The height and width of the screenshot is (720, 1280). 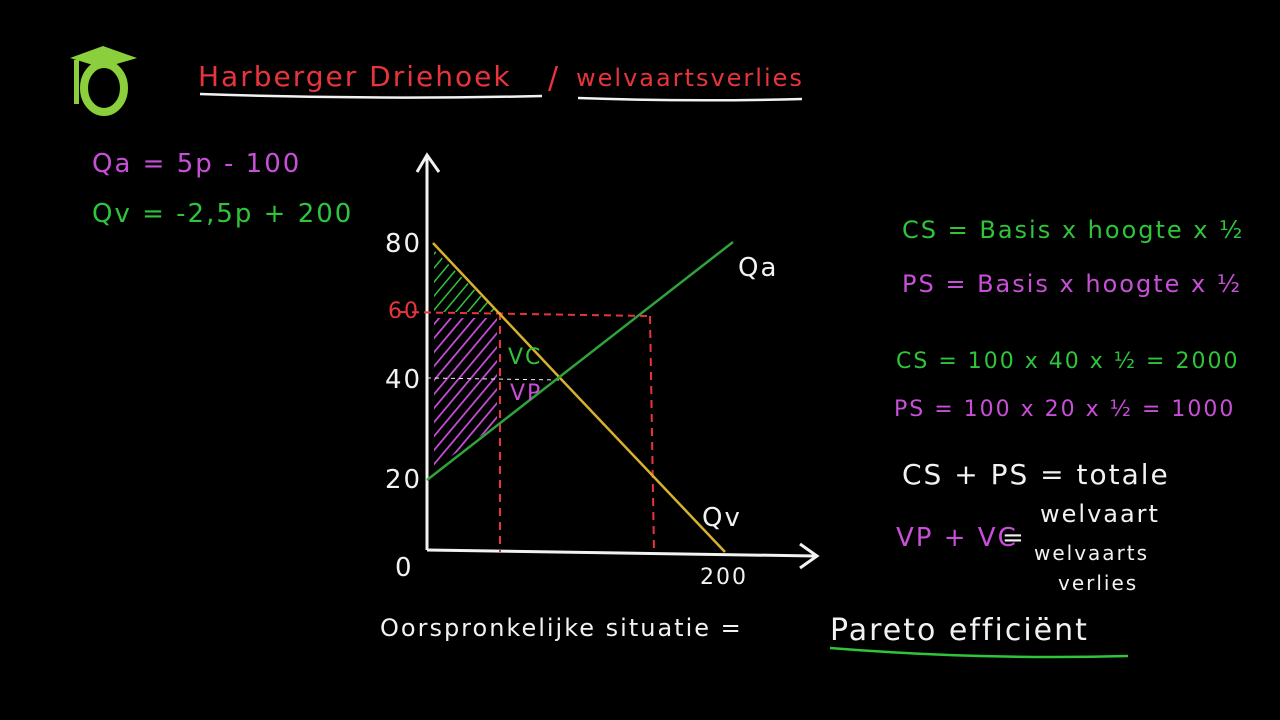 What do you see at coordinates (1036, 474) in the screenshot?
I see `formula: CS + PS = totale` at bounding box center [1036, 474].